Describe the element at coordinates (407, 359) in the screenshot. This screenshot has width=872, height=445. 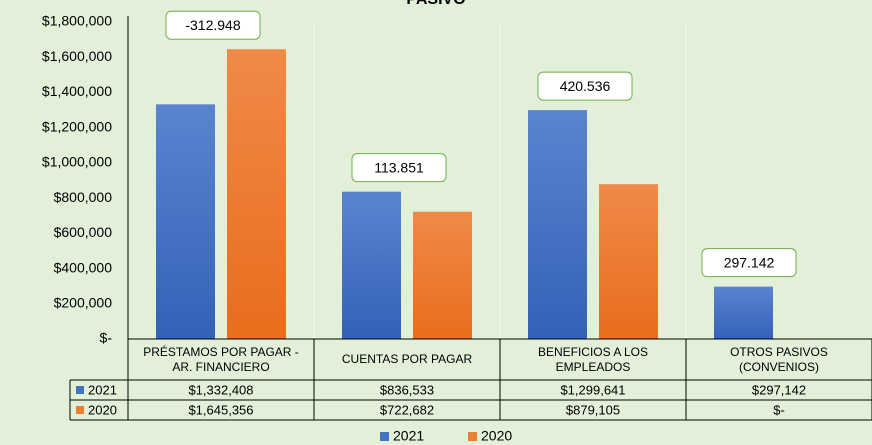
I see `x-tick-label: CUENTAS POR PAGAR` at that location.